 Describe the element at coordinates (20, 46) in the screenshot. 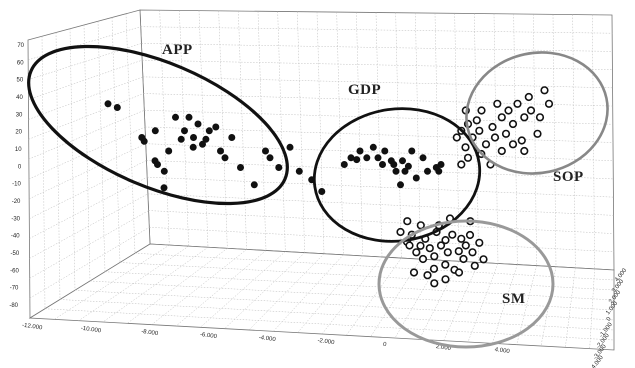

I see `y-tick-label: 70` at that location.